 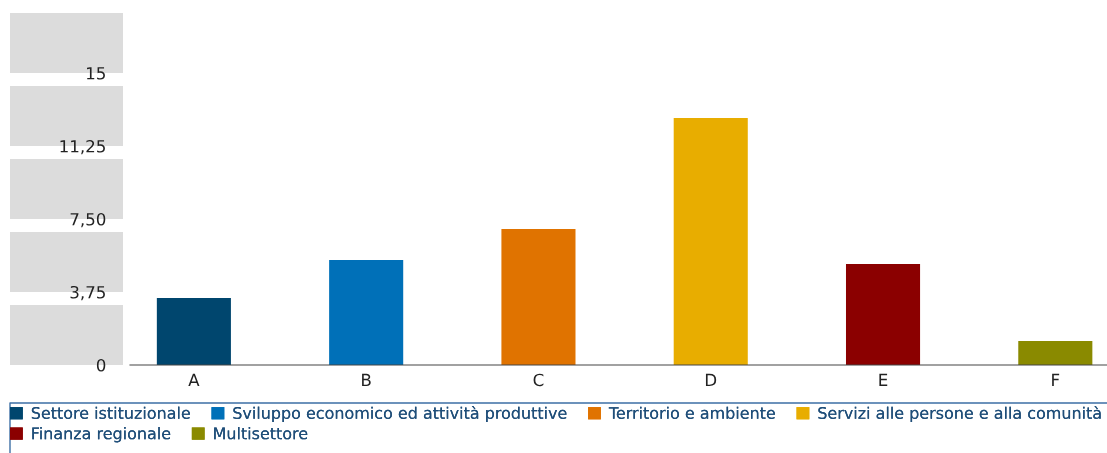 What do you see at coordinates (400, 414) in the screenshot?
I see `legend-label: Sviluppo economico ed attività produttive` at bounding box center [400, 414].